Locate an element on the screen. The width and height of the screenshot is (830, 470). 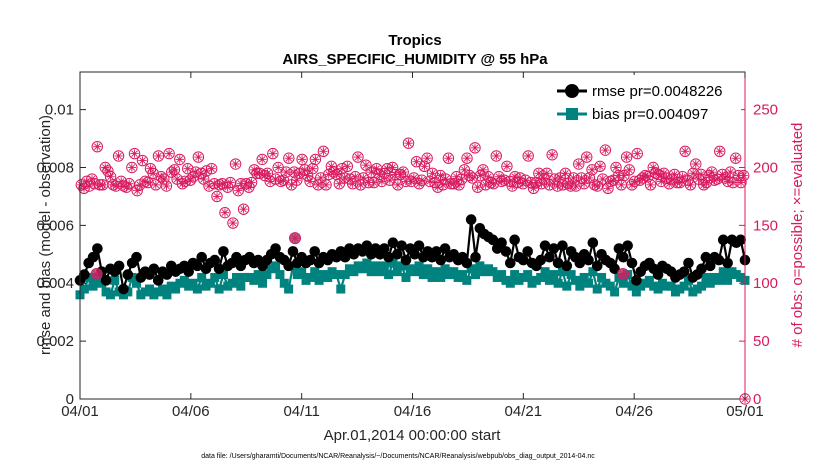
legend: rmse pr=0.0048226 bias pr=0.004097 is located at coordinates (648, 100).